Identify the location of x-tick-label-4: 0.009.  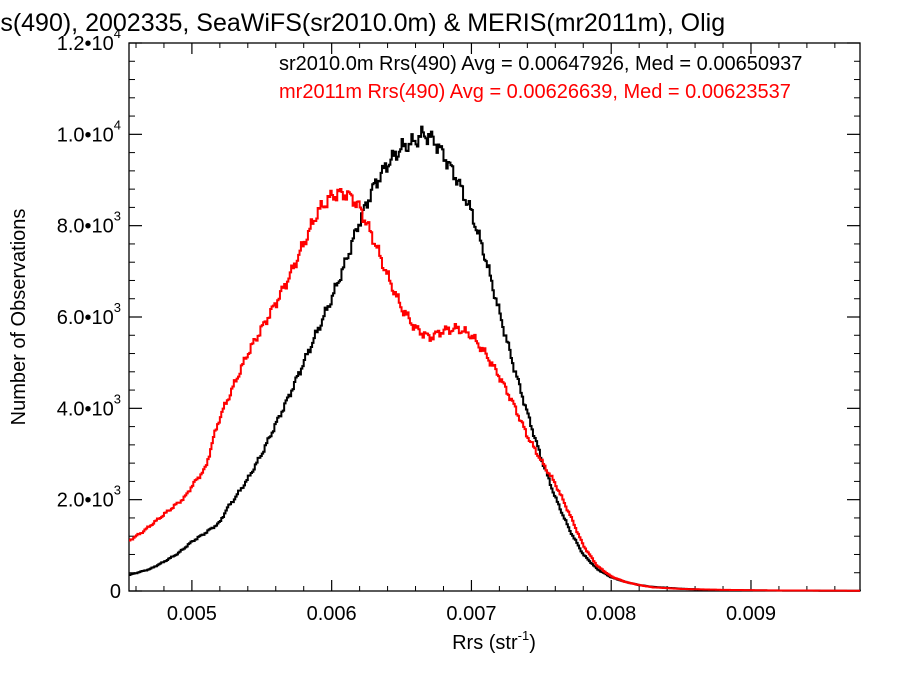
(751, 614).